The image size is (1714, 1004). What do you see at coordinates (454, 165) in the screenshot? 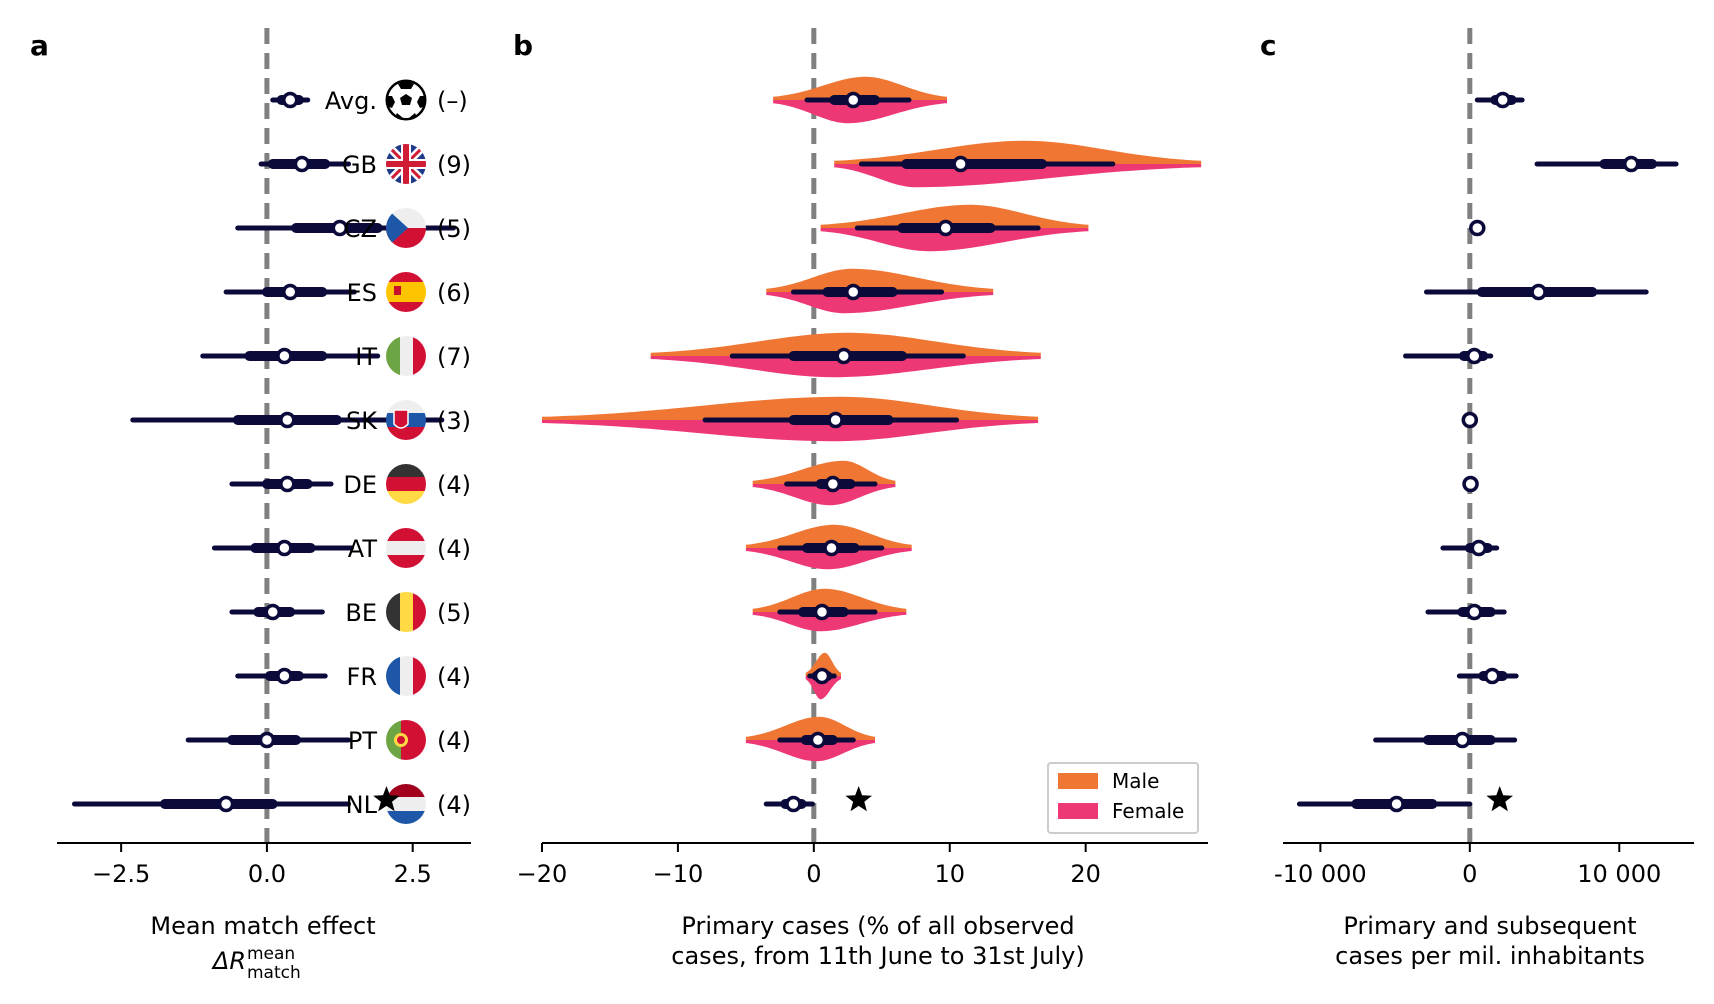
I see `match-count-label: (9)` at bounding box center [454, 165].